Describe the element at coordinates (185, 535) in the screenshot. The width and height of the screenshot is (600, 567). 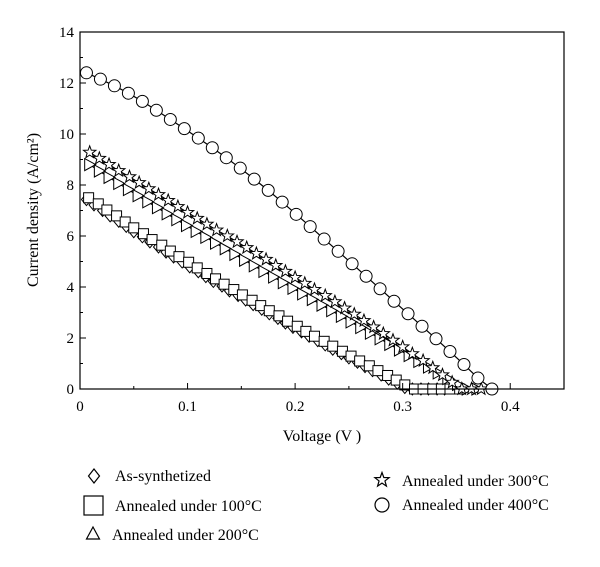
I see `legend-label: Annealed under 200°C` at that location.